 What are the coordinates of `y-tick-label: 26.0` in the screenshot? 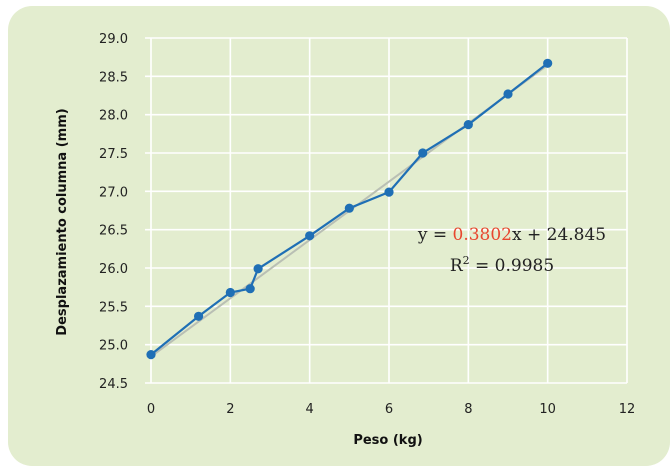 It's located at (113, 269).